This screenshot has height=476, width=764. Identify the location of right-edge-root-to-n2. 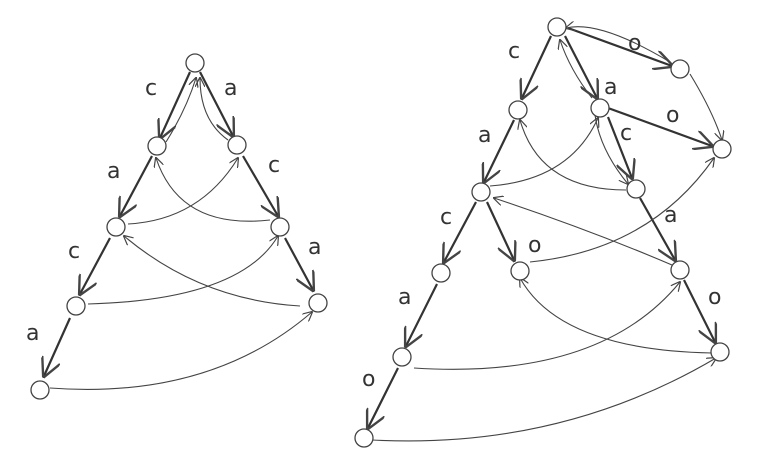
(537, 66).